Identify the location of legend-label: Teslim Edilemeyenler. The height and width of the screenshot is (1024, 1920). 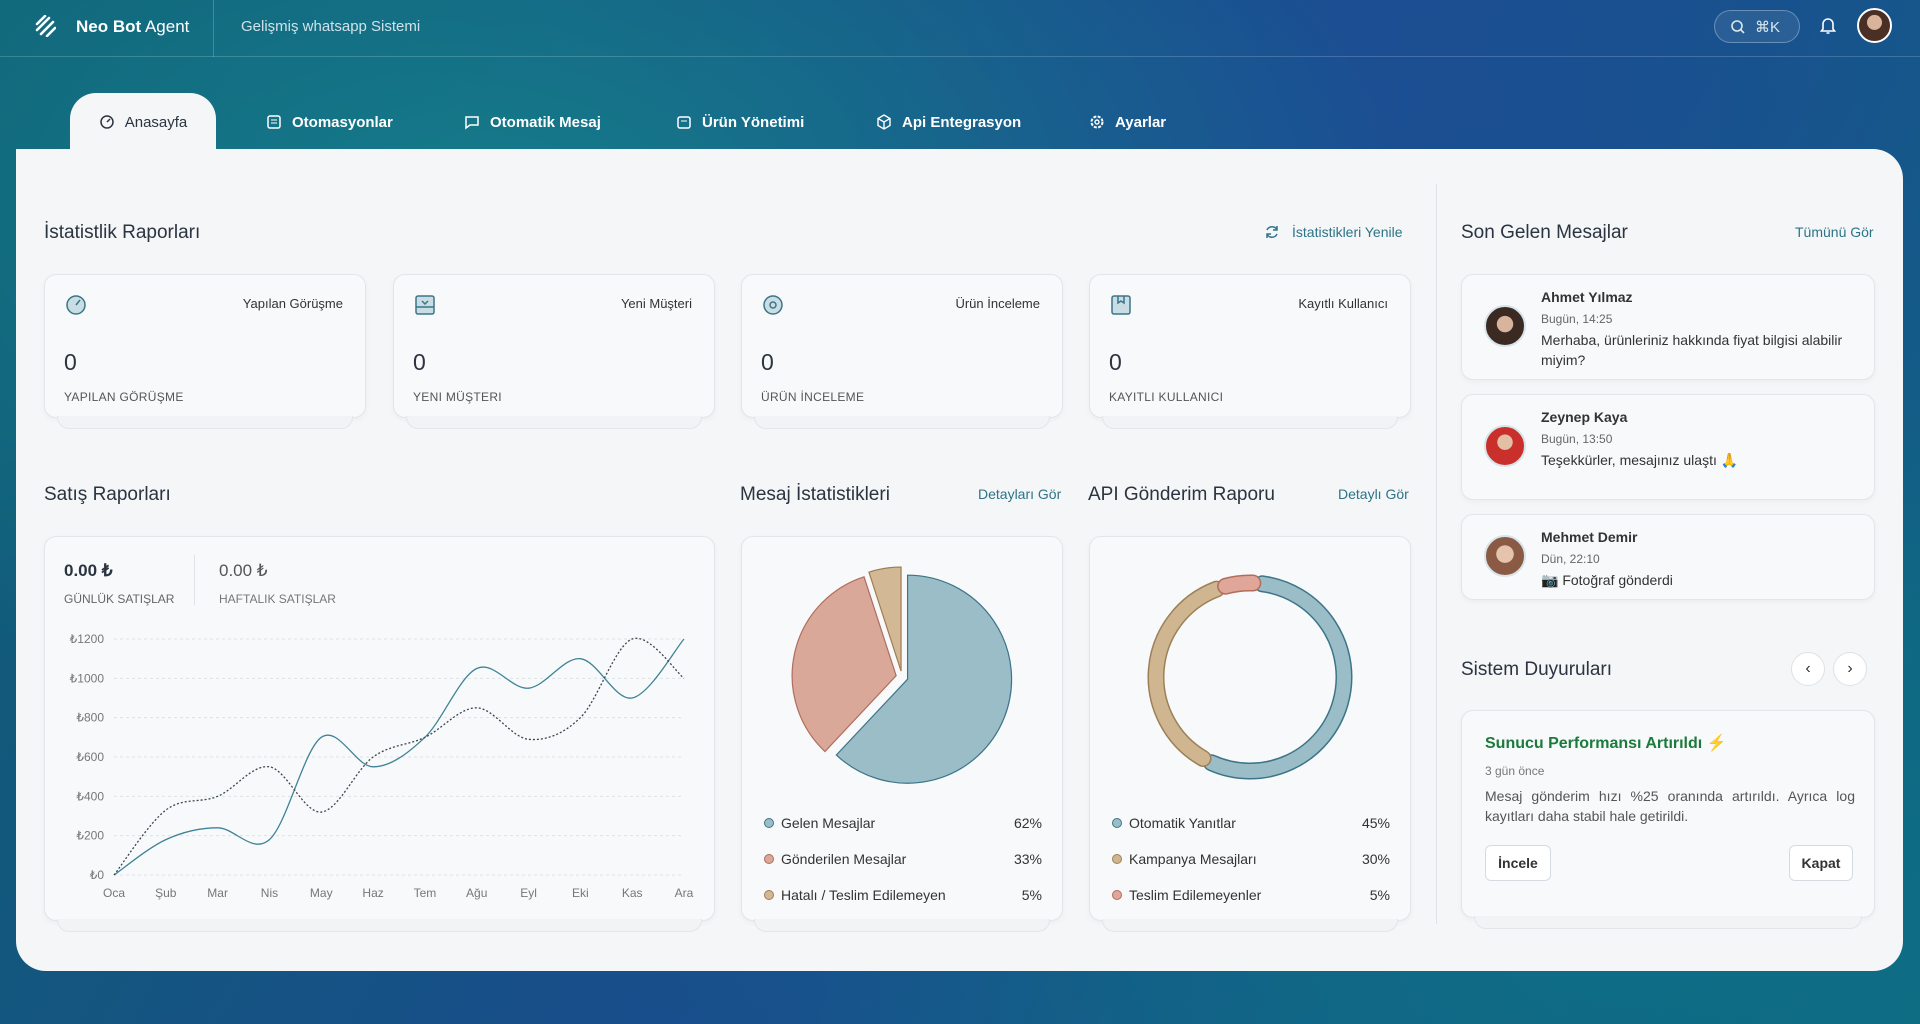
(1195, 895).